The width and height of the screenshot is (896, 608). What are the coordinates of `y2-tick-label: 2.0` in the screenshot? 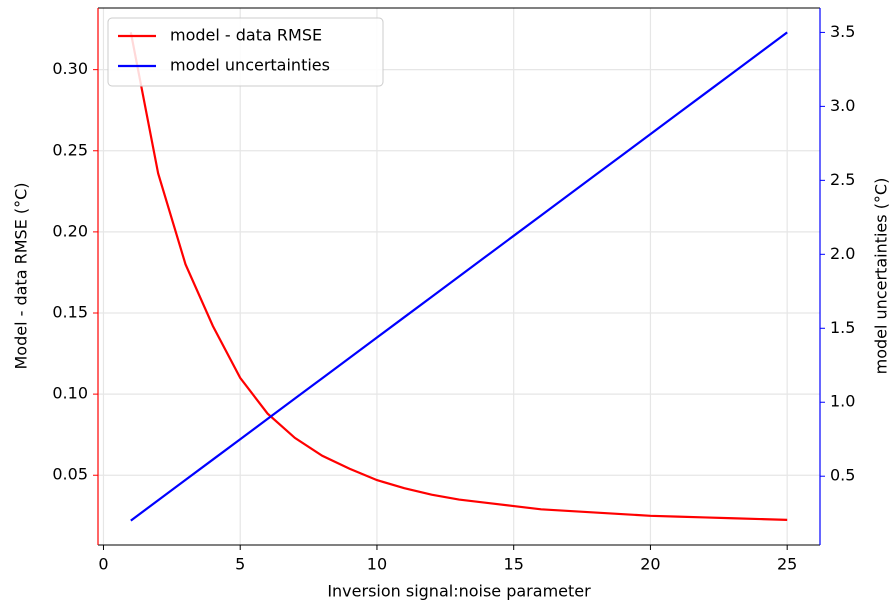 It's located at (842, 253).